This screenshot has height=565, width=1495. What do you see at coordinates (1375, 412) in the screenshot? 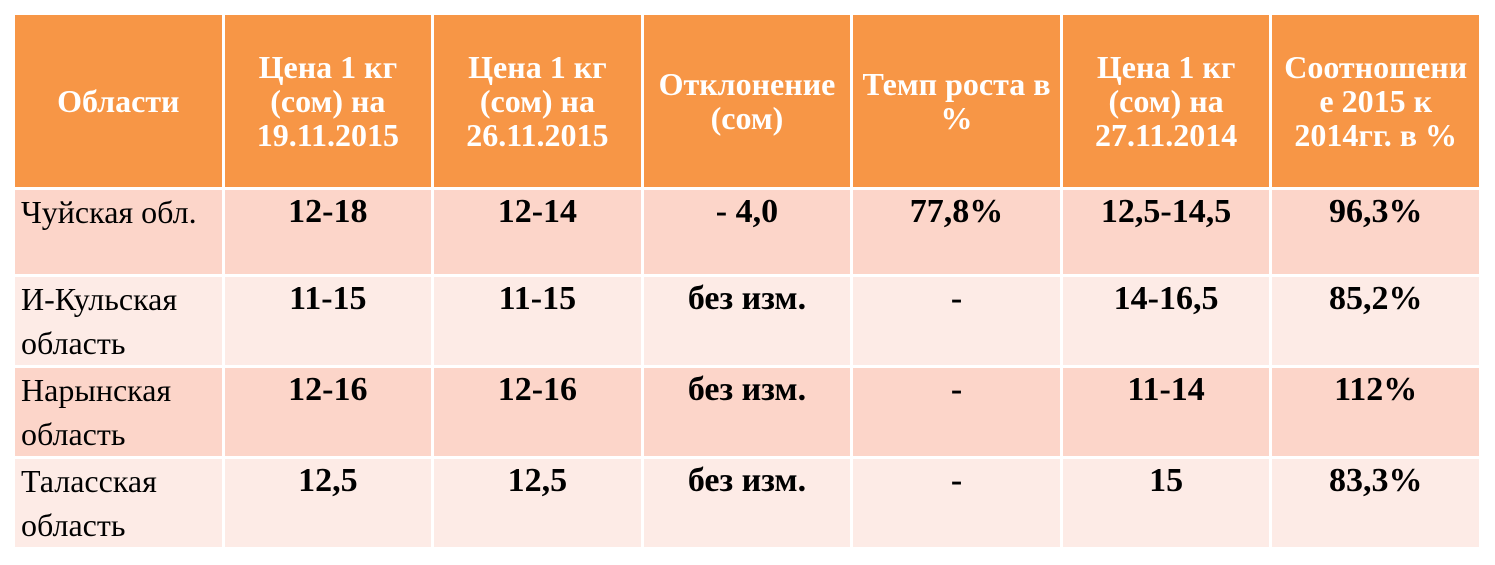
I see `value-cell: 112%` at bounding box center [1375, 412].